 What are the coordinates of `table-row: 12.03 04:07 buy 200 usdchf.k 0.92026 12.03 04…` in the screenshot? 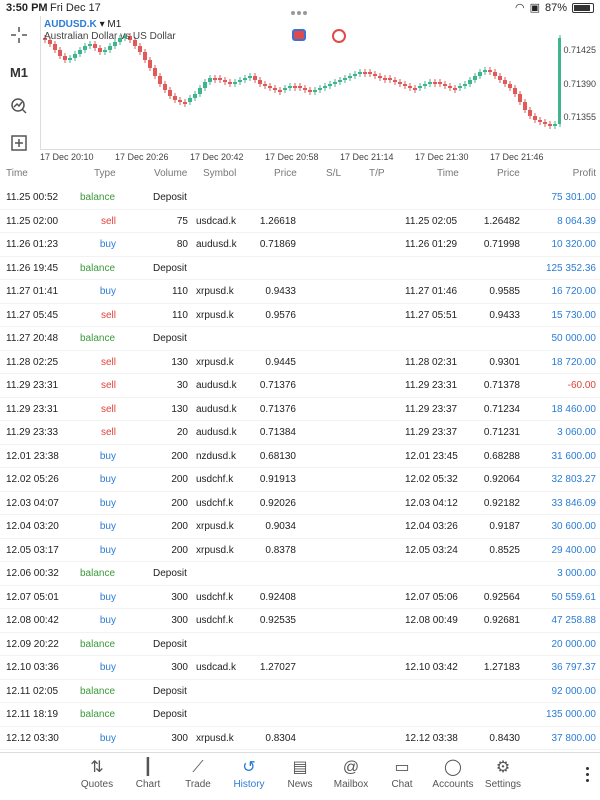 It's located at (300, 503).